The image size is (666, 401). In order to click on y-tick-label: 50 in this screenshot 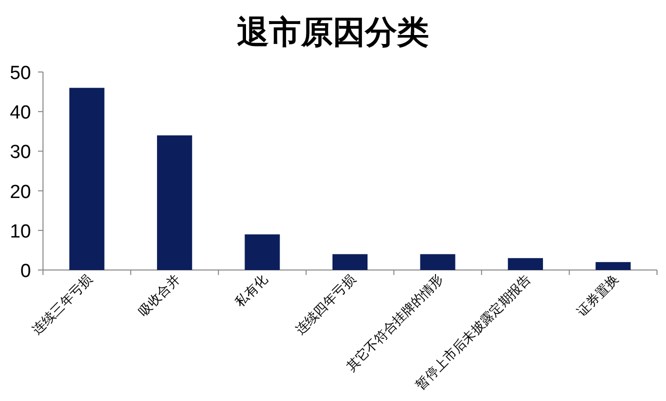, I will do `click(20, 73)`.